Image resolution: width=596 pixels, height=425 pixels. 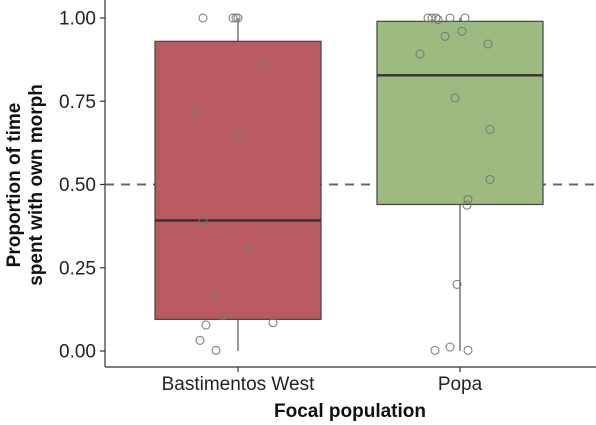 What do you see at coordinates (14, 185) in the screenshot?
I see `y-axis-title-line-1: Proportion of time` at bounding box center [14, 185].